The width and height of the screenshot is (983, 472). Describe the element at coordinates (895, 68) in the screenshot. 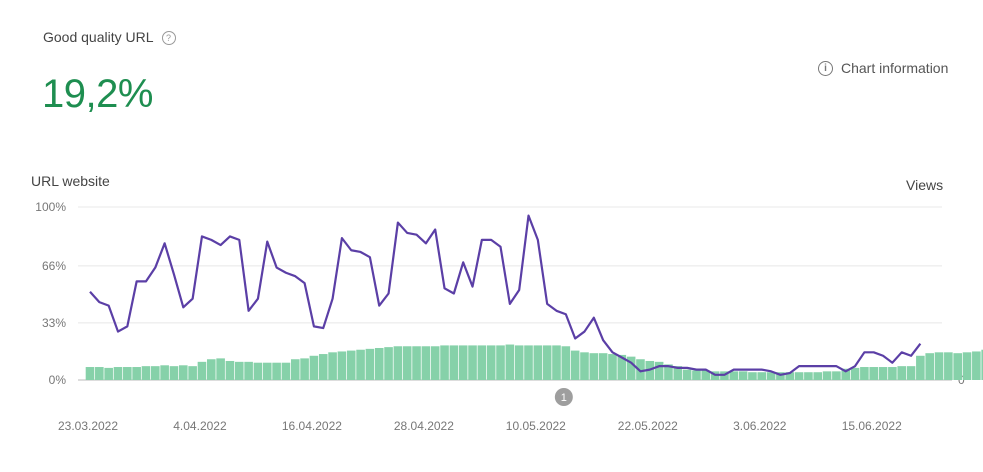

I see `chart-information-label: Chart information` at that location.